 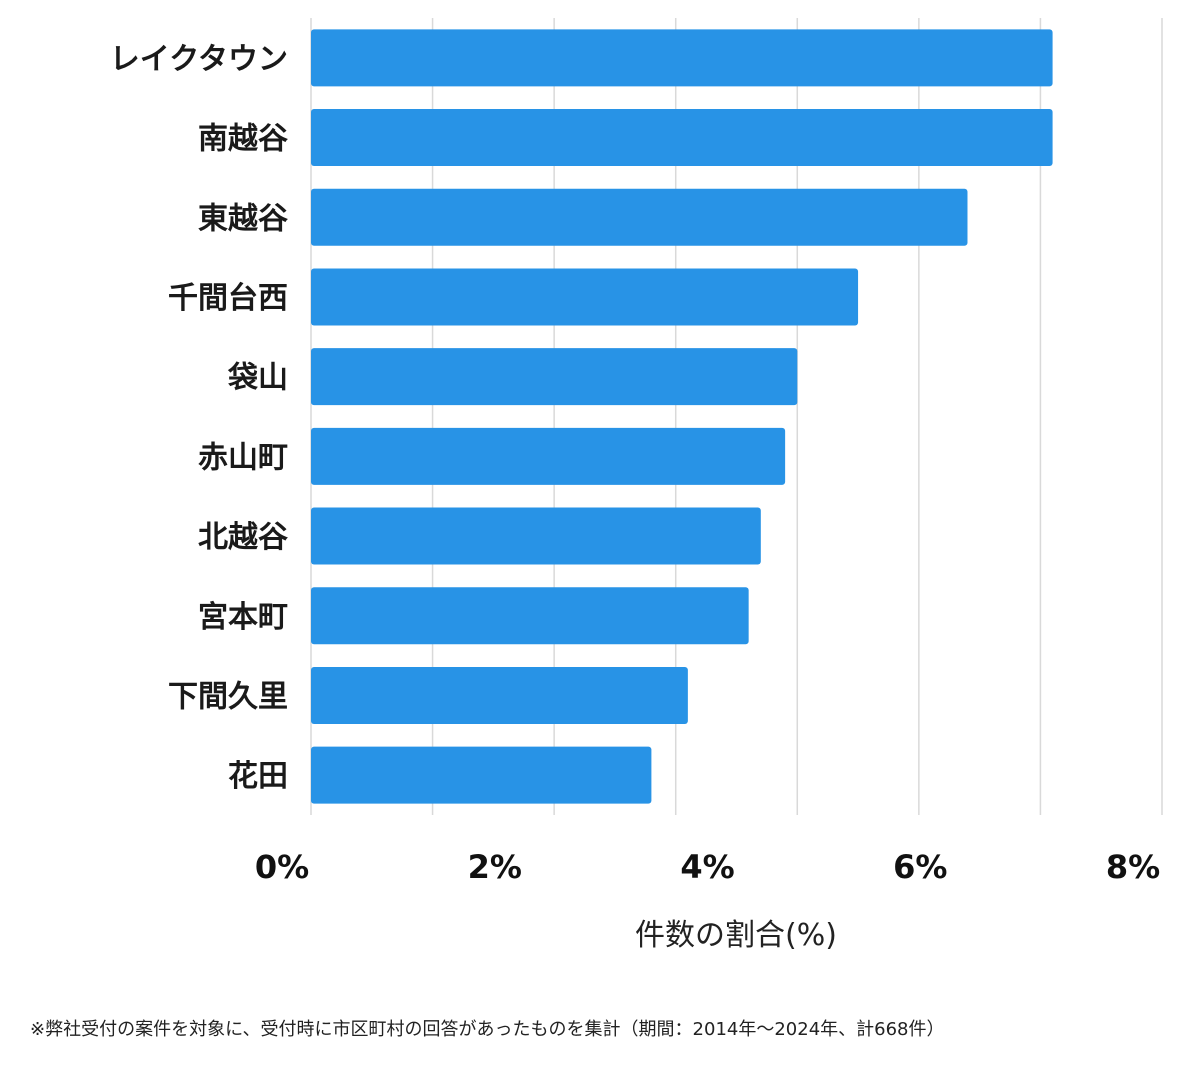 I want to click on category-label: 花田, so click(x=258, y=776).